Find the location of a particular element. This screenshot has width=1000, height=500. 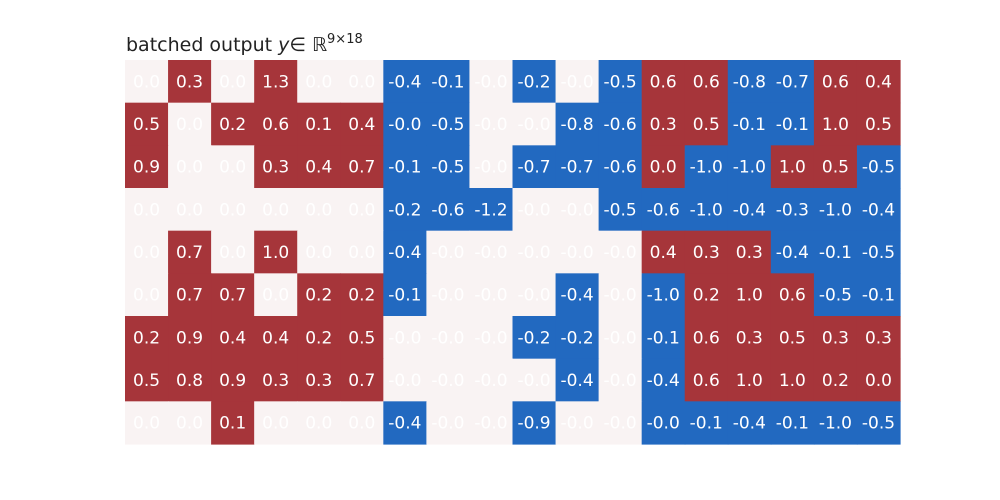

cell-label-r6-c4: 0.2 is located at coordinates (318, 338).